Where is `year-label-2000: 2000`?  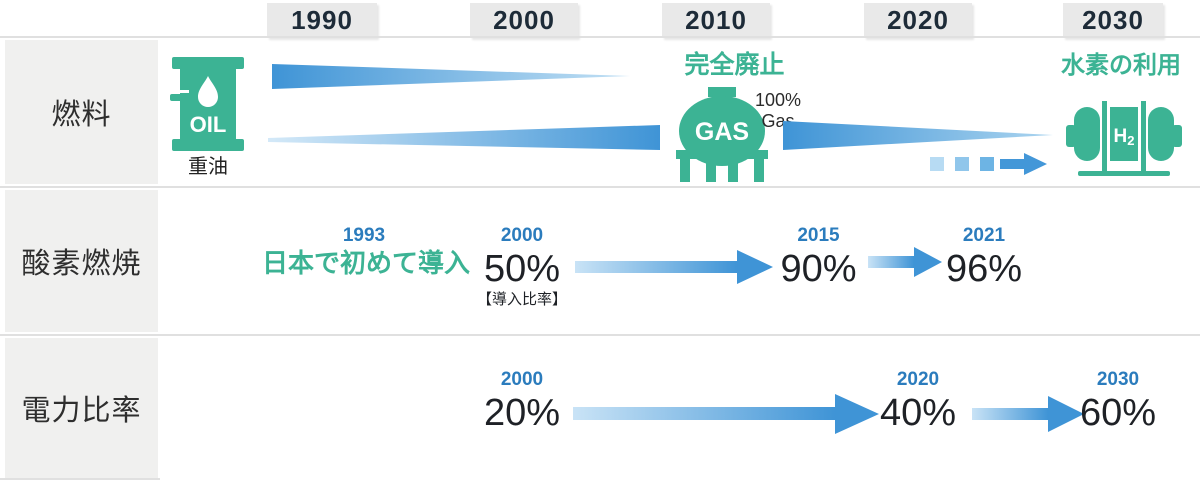
year-label-2000: 2000 is located at coordinates (524, 20).